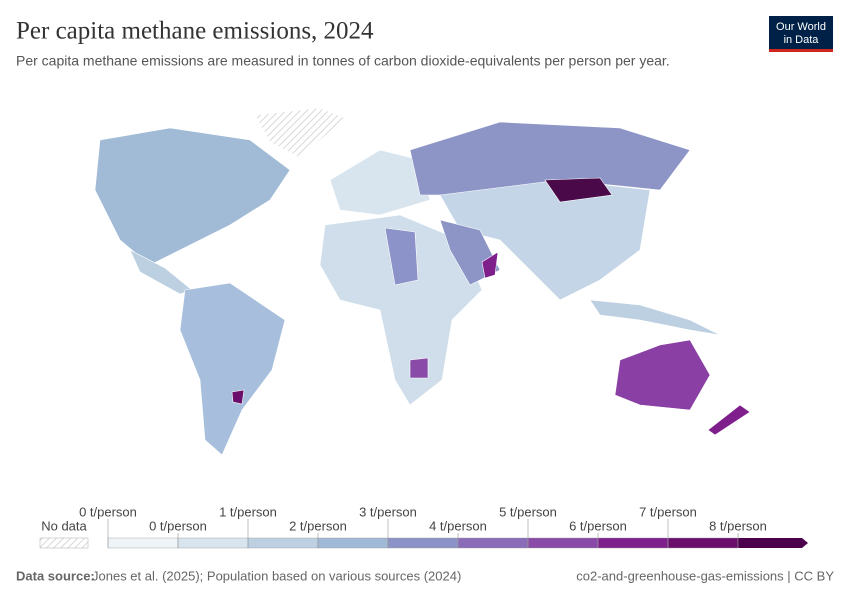 This screenshot has height=605, width=850. I want to click on logo-stripe, so click(801, 50).